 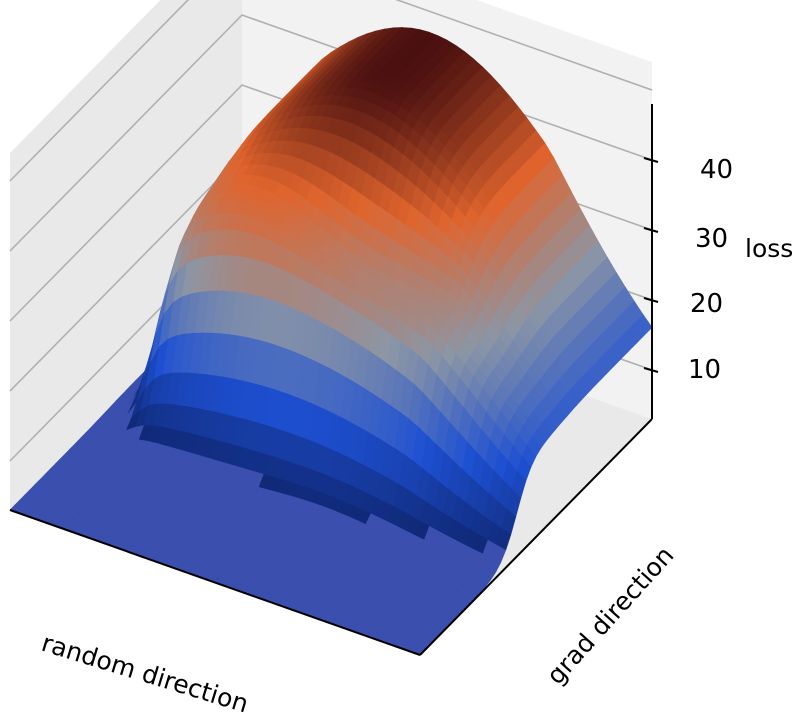 What do you see at coordinates (145, 673) in the screenshot?
I see `x-axis-label: random direction` at bounding box center [145, 673].